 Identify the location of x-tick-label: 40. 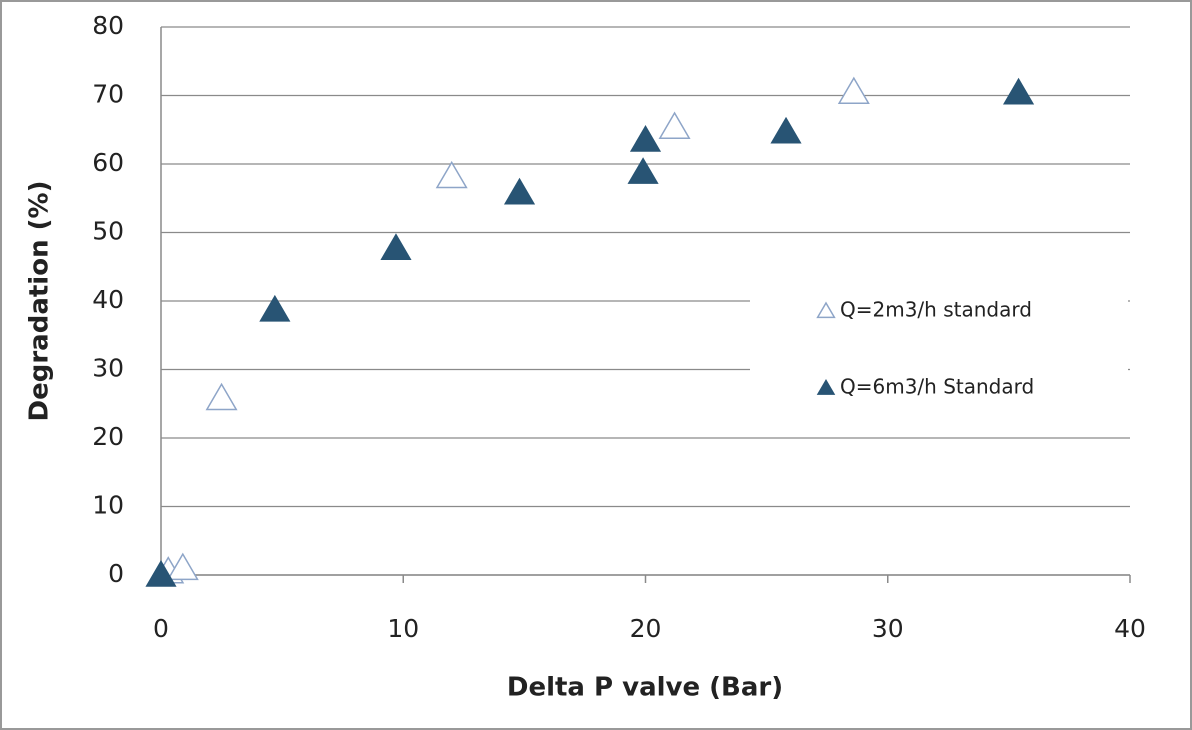
(1130, 628).